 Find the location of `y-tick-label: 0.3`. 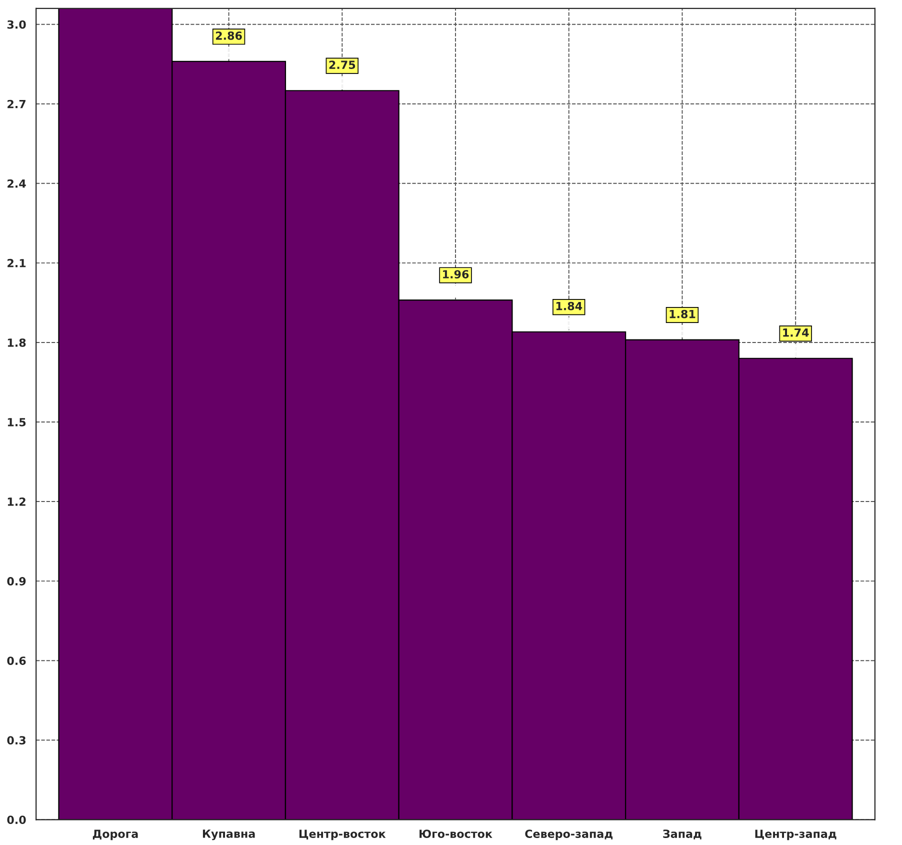

y-tick-label: 0.3 is located at coordinates (16, 740).